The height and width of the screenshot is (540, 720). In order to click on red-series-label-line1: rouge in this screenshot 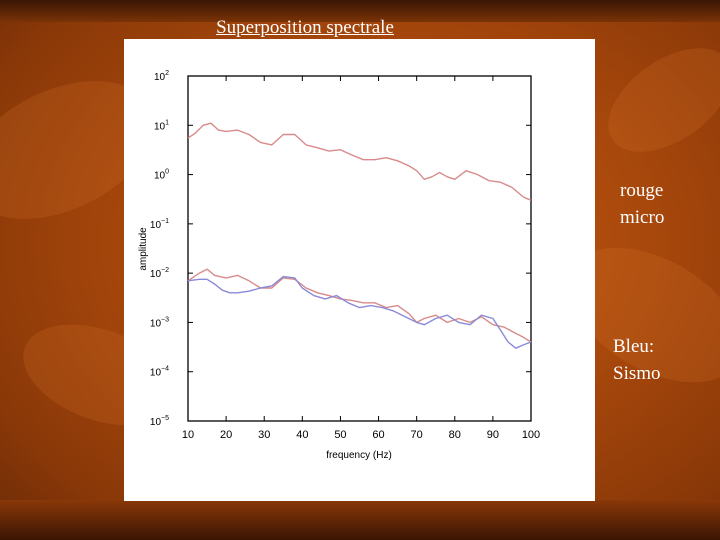, I will do `click(642, 190)`.